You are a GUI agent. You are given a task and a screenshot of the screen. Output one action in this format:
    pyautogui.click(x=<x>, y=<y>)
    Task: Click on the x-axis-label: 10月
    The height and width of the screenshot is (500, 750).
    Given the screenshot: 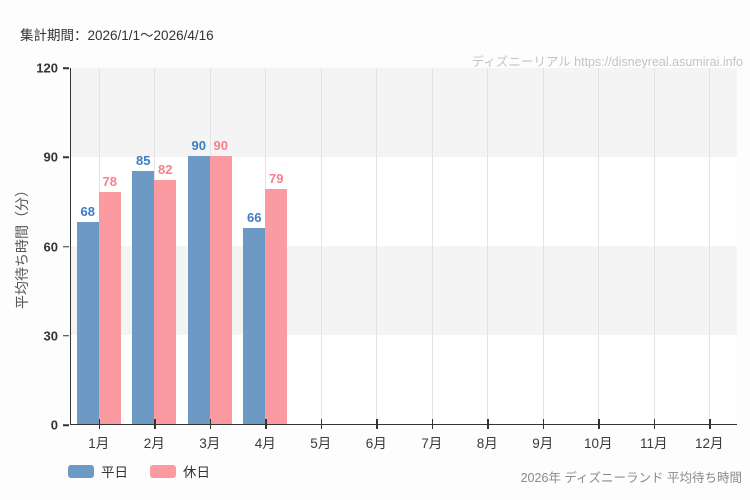 What is the action you would take?
    pyautogui.click(x=598, y=443)
    